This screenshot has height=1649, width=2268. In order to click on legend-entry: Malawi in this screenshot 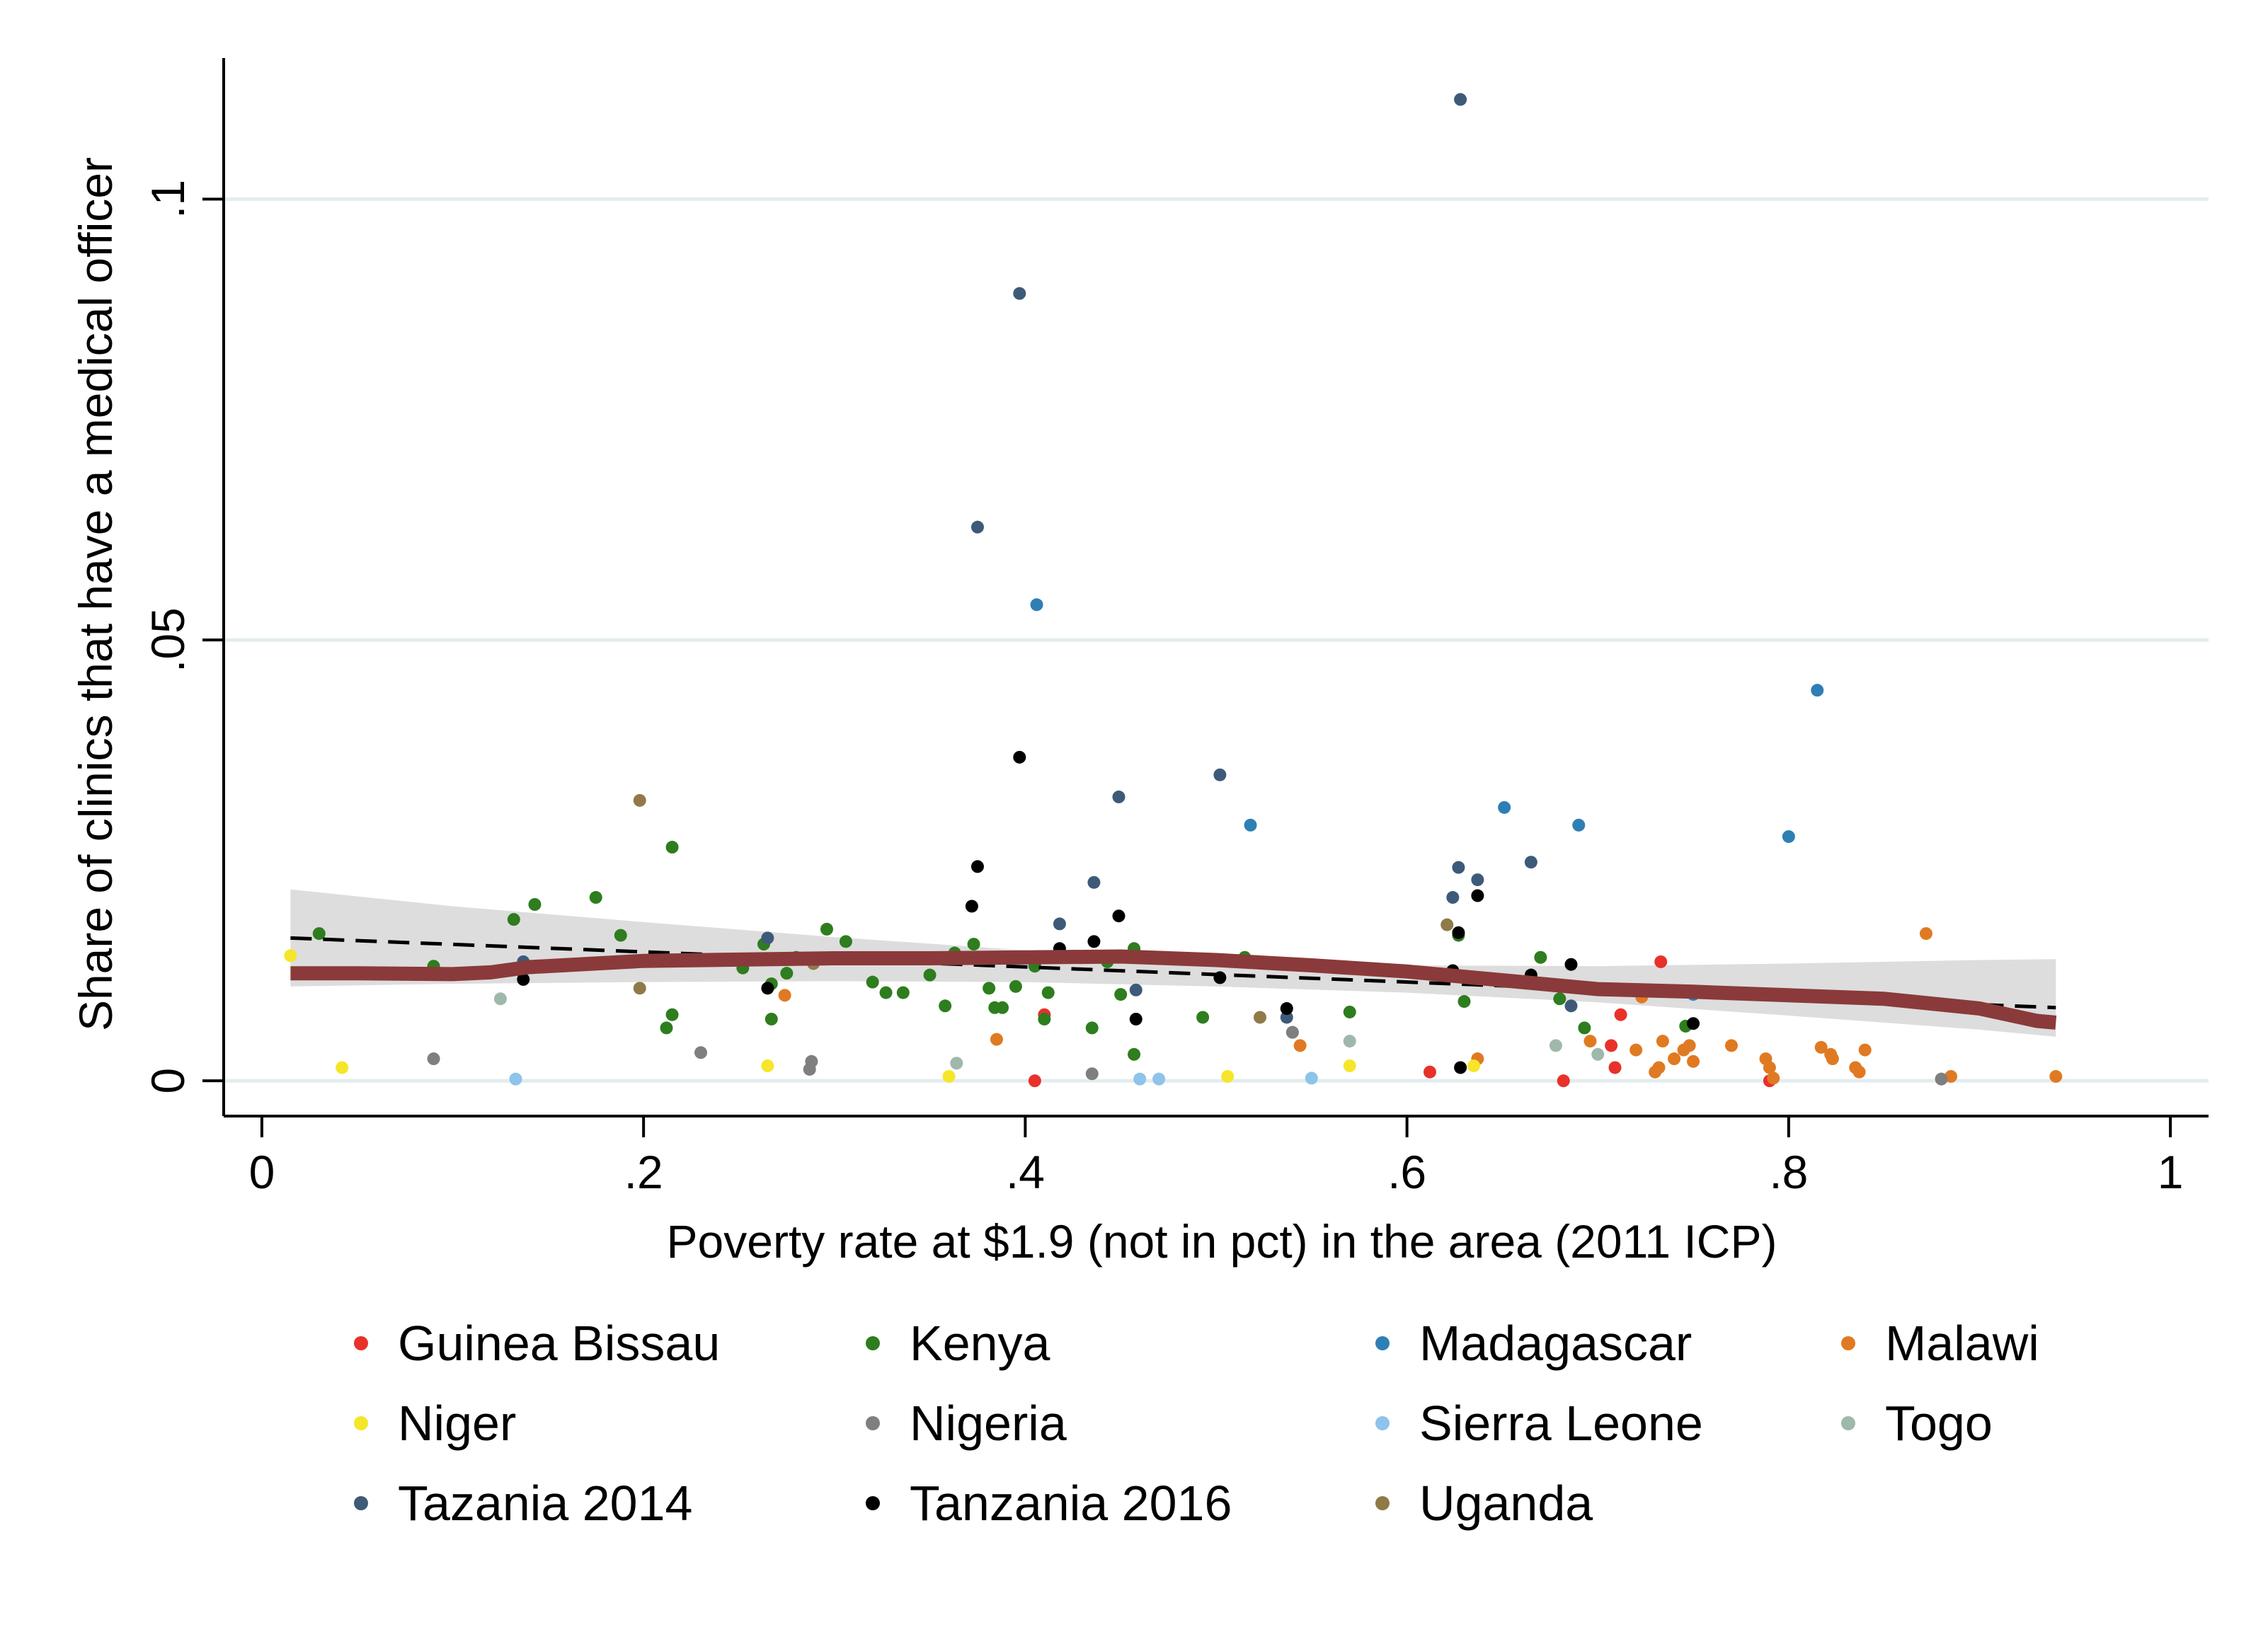, I will do `click(1940, 1343)`.